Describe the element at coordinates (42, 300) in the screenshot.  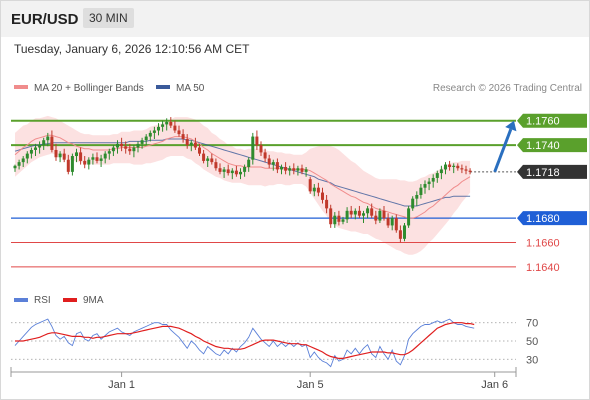
I see `rsi-legend-label: RSI` at that location.